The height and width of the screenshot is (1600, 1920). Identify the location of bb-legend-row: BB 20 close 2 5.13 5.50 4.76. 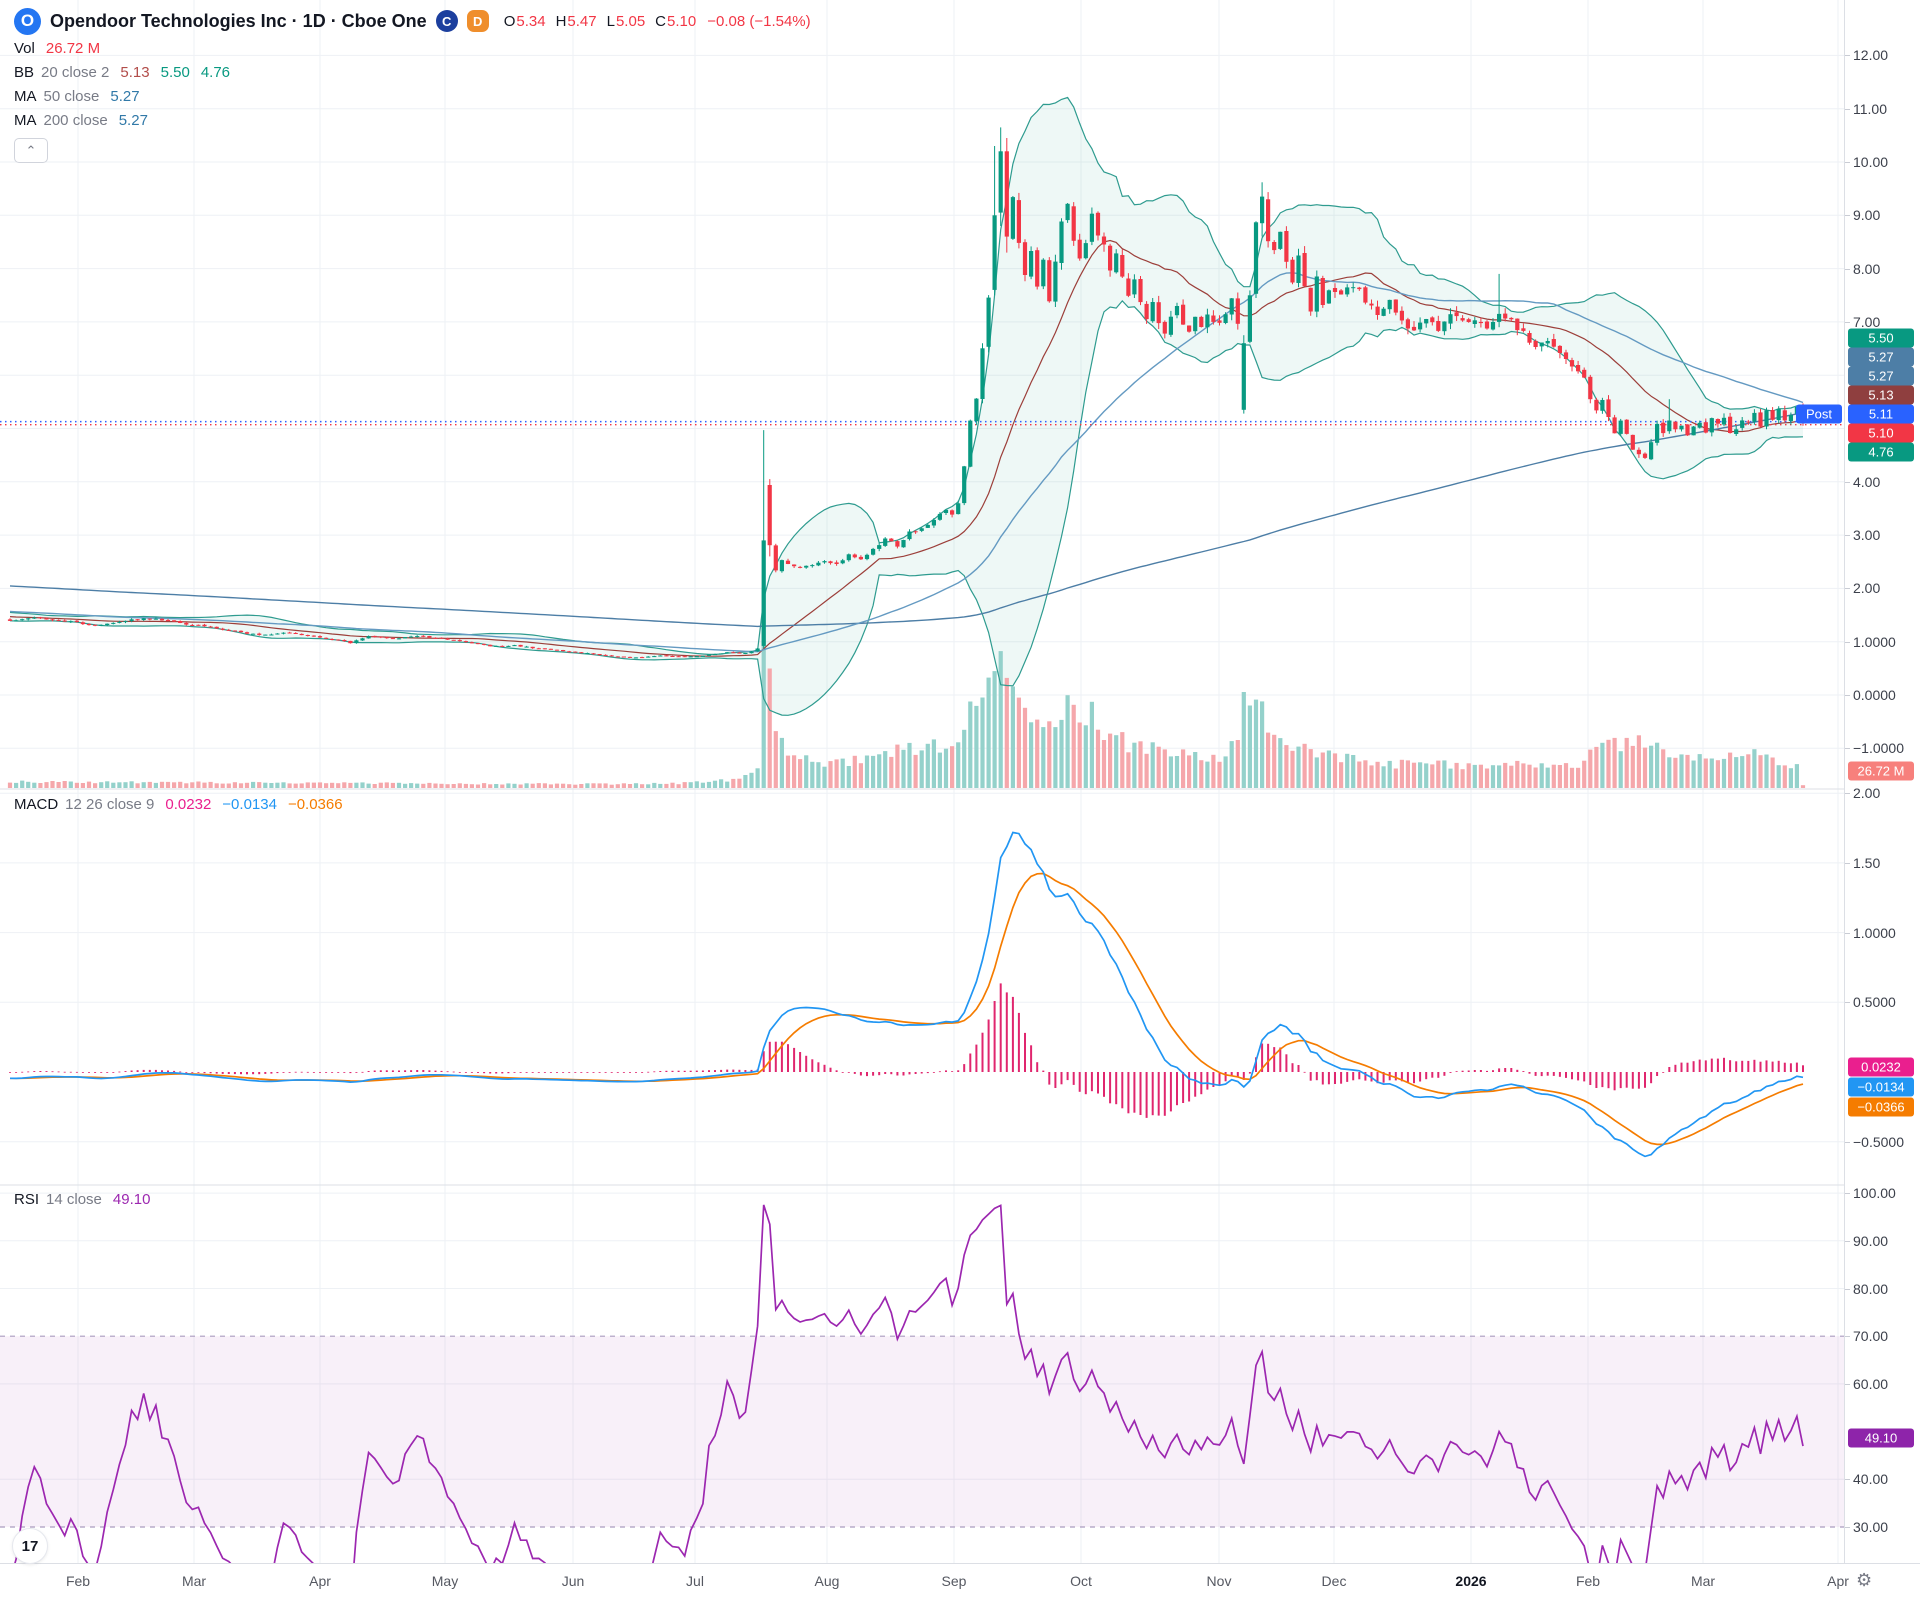
(122, 72).